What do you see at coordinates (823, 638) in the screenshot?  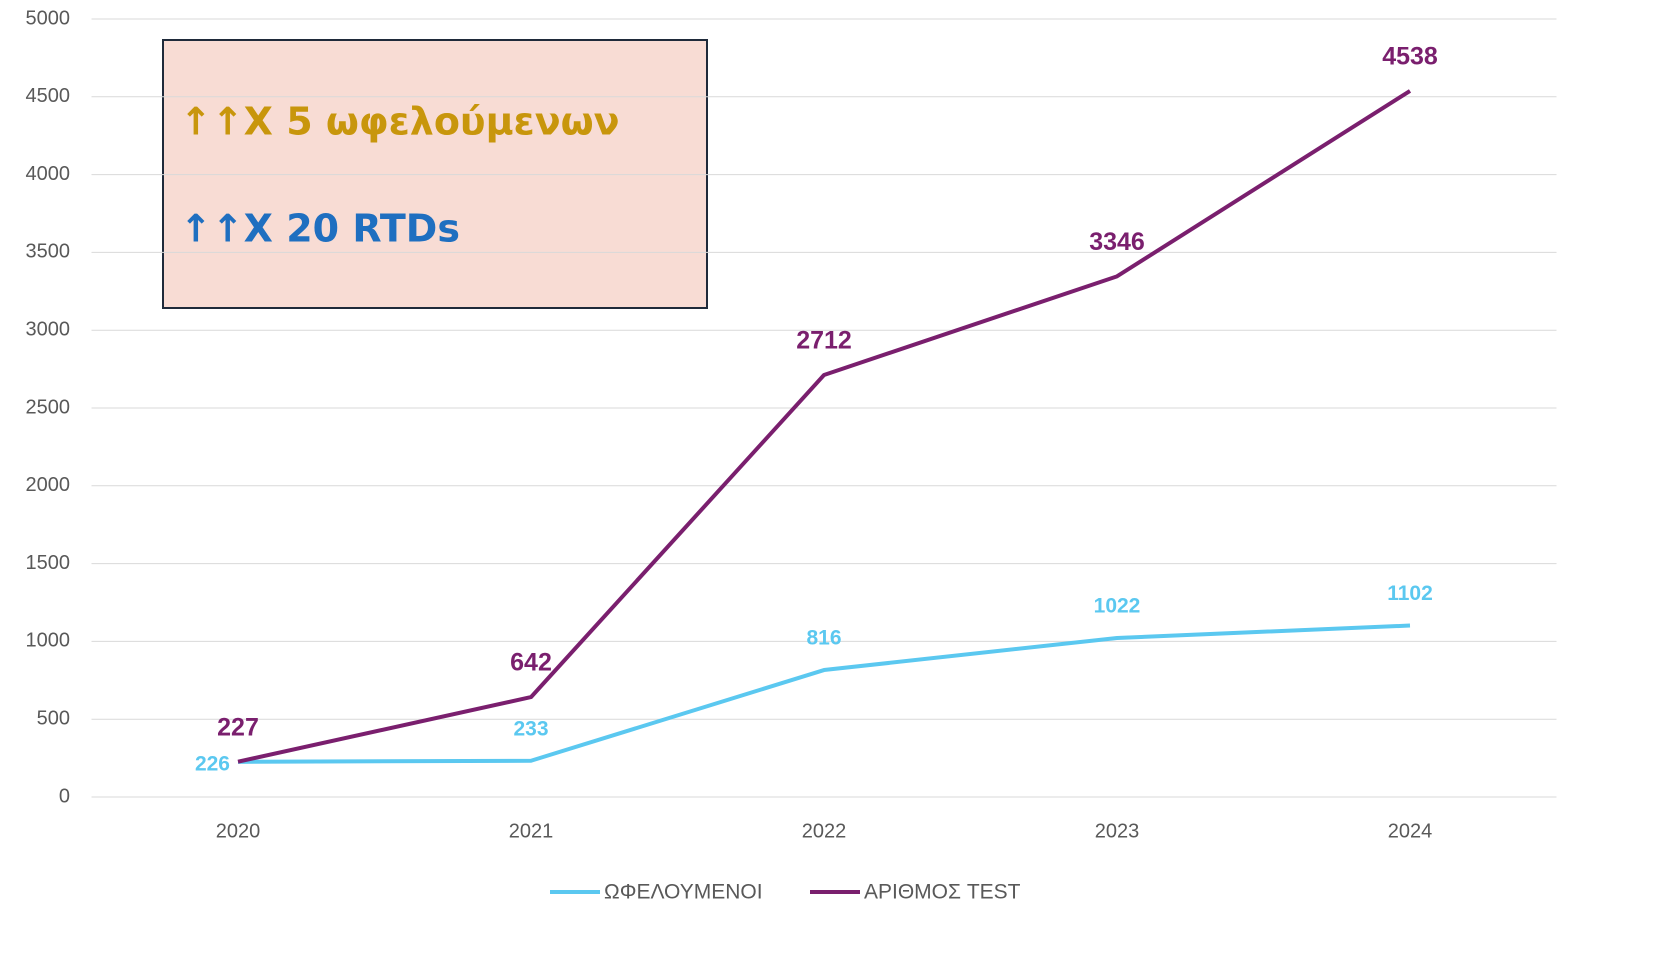 I see `data-label: 816` at bounding box center [823, 638].